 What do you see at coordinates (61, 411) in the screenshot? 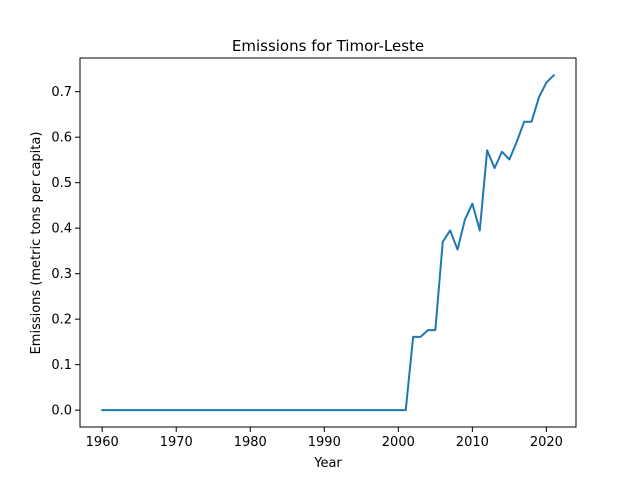
I see `y-tick-label-0: 0.0` at bounding box center [61, 411].